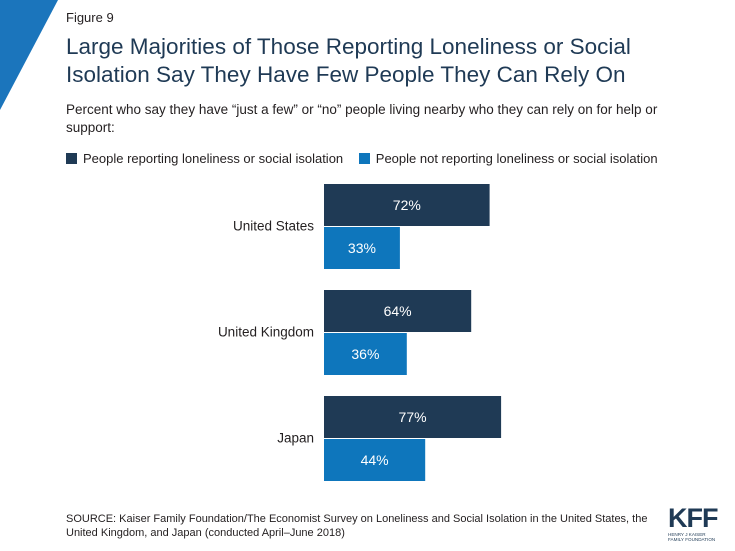  I want to click on bar-united-kingdom-lonely, so click(398, 311).